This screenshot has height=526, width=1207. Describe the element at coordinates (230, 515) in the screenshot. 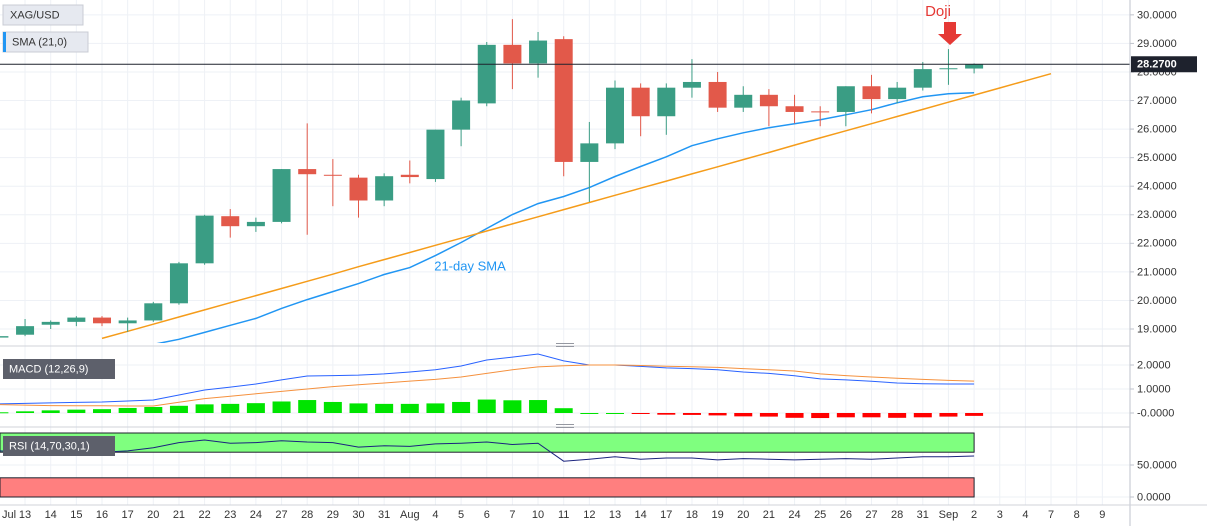

I see `x-tick-label: 23` at that location.